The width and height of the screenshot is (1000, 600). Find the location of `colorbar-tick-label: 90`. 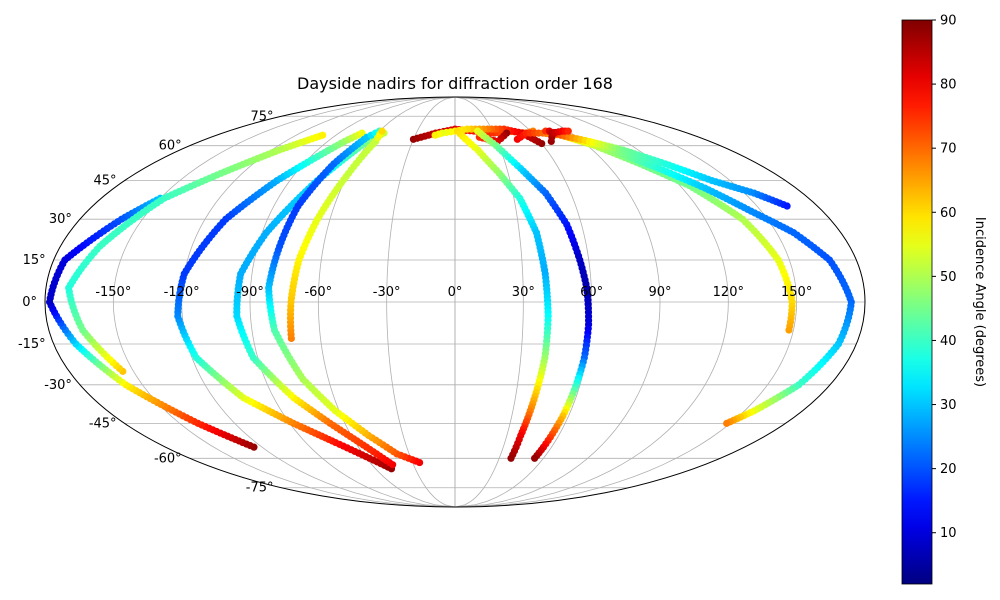

colorbar-tick-label: 90 is located at coordinates (948, 21).